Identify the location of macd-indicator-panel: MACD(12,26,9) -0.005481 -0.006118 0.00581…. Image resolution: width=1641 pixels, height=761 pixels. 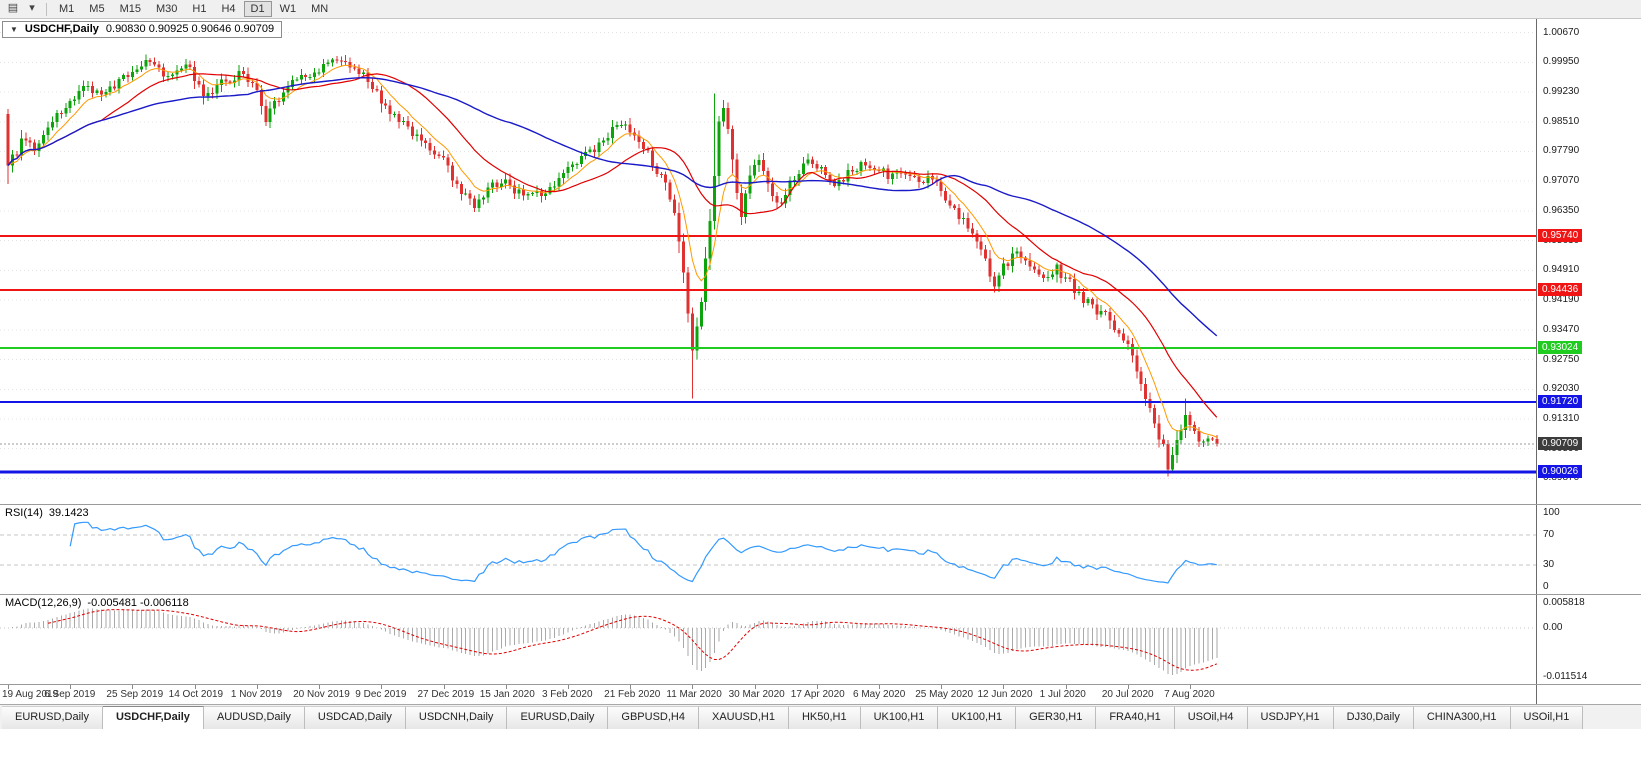
(820, 640).